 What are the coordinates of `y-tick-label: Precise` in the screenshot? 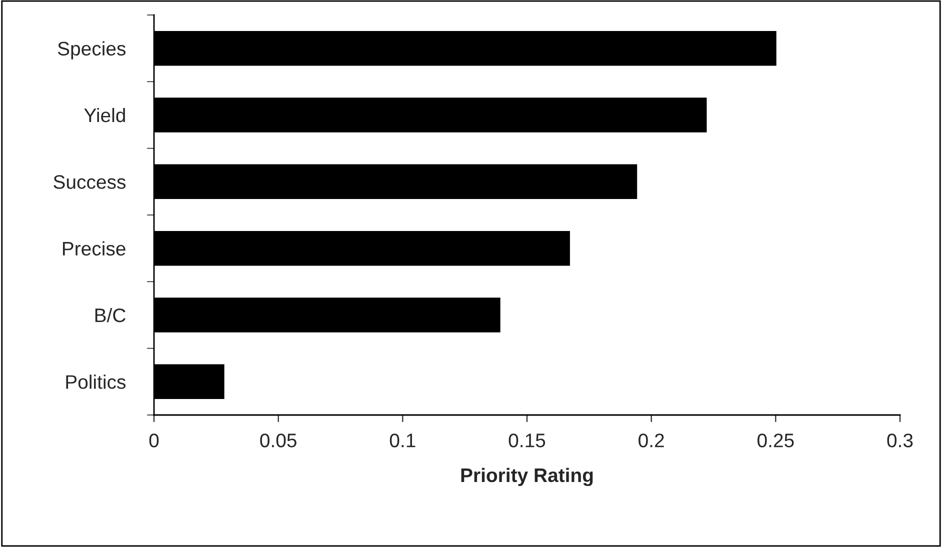 It's located at (94, 248).